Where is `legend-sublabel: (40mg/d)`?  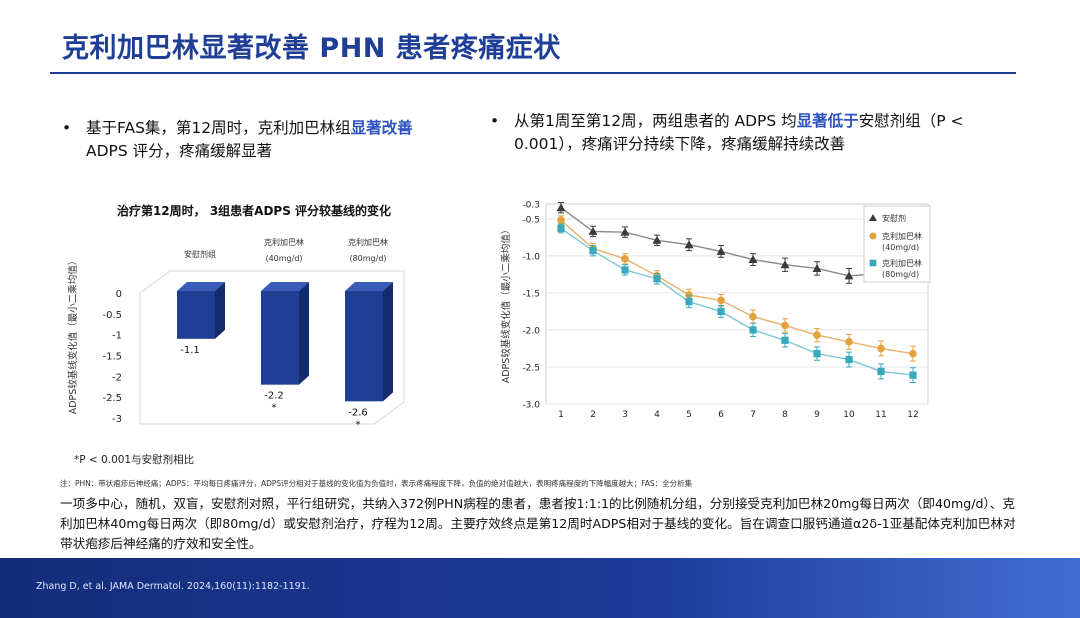 legend-sublabel: (40mg/d) is located at coordinates (900, 247).